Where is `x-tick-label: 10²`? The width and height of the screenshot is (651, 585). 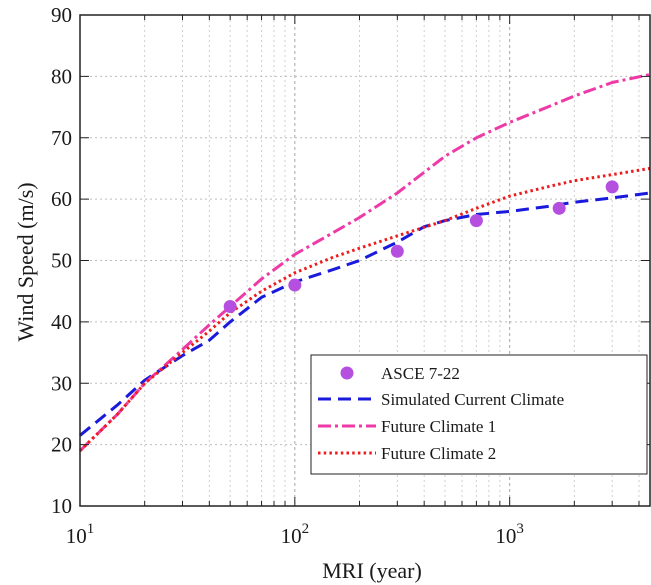 x-tick-label: 10² is located at coordinates (295, 534).